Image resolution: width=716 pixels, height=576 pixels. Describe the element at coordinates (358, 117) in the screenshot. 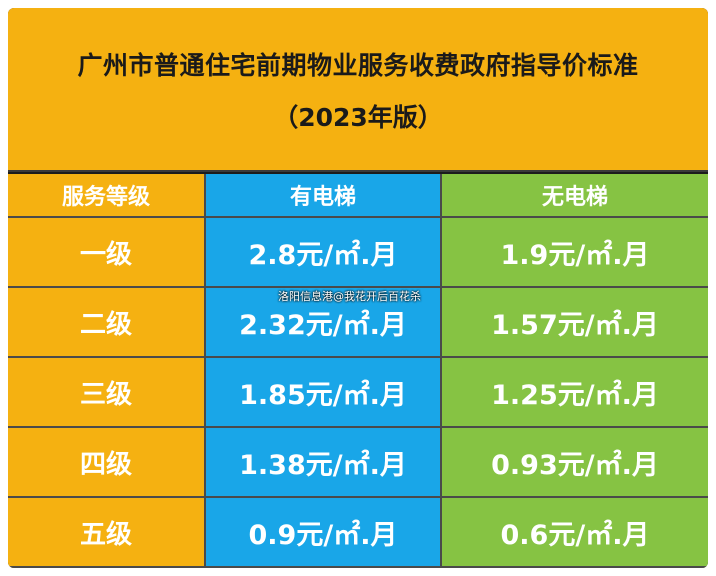

I see `page-subtitle: （2023年版）` at that location.